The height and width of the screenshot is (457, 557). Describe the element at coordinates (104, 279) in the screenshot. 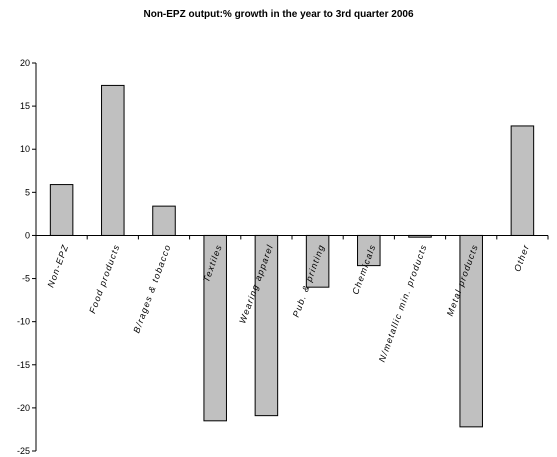

I see `x-category-label: Food products` at that location.